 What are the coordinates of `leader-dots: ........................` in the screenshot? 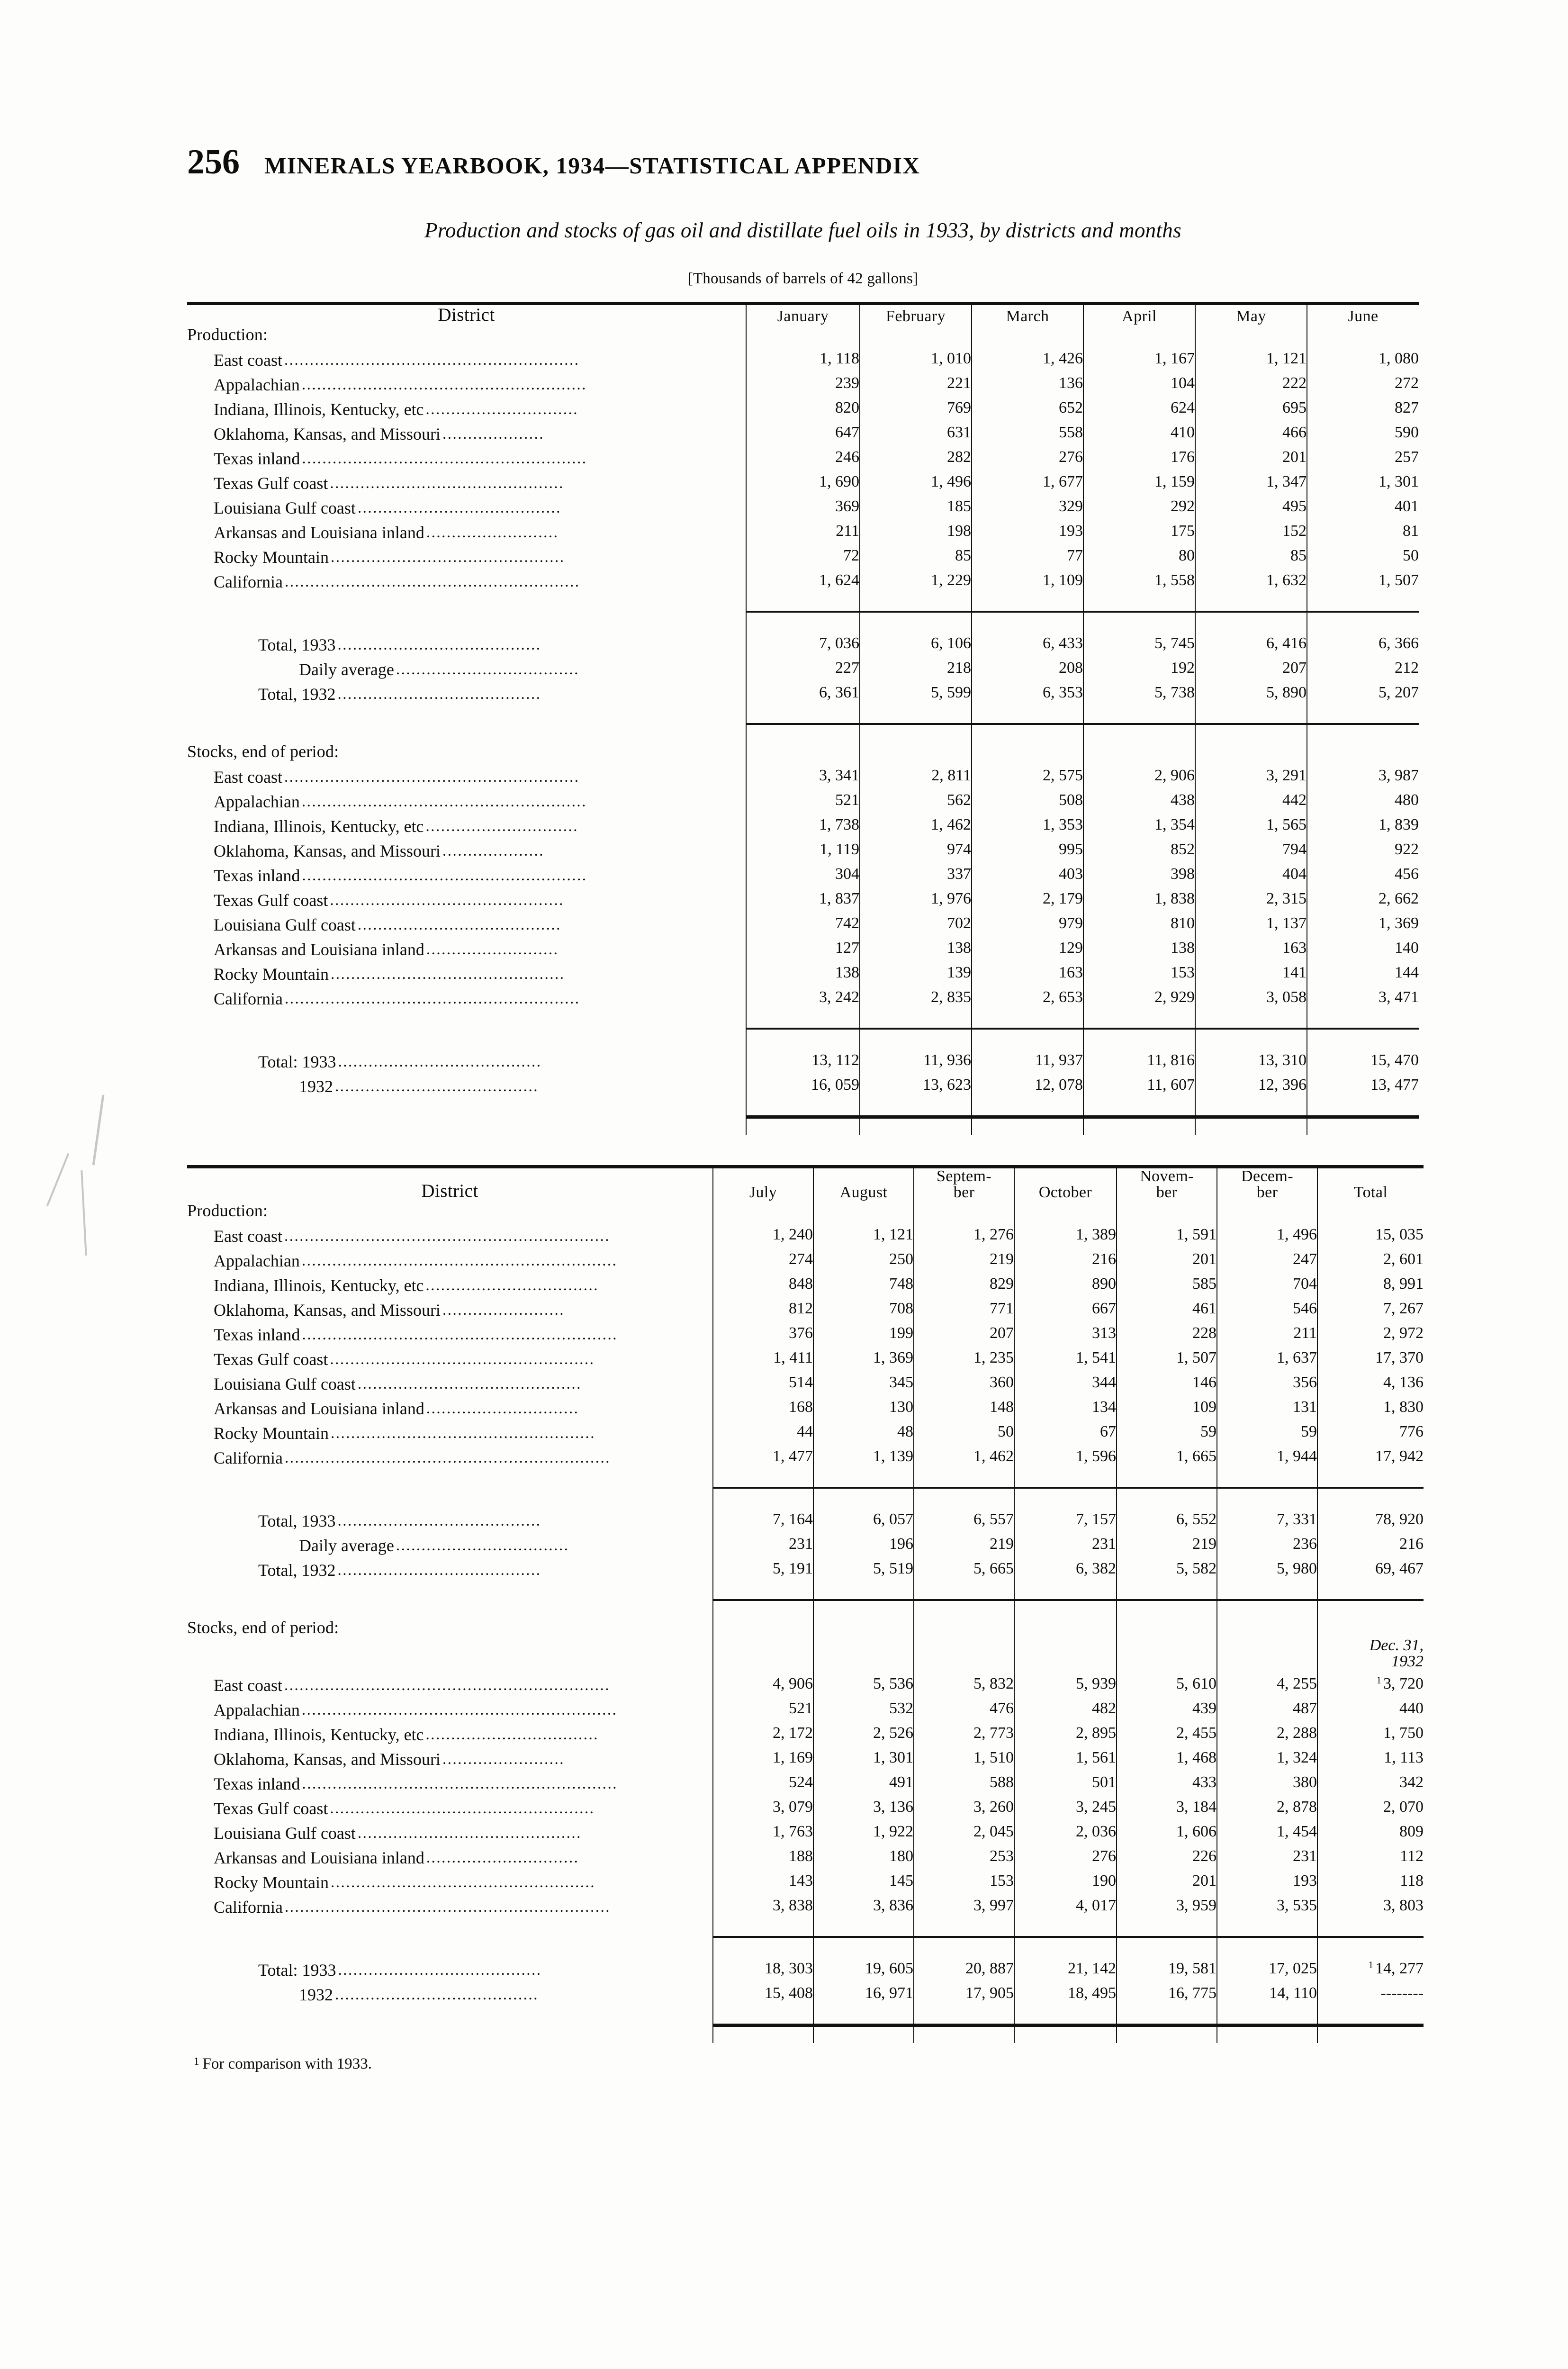 It's located at (504, 1310).